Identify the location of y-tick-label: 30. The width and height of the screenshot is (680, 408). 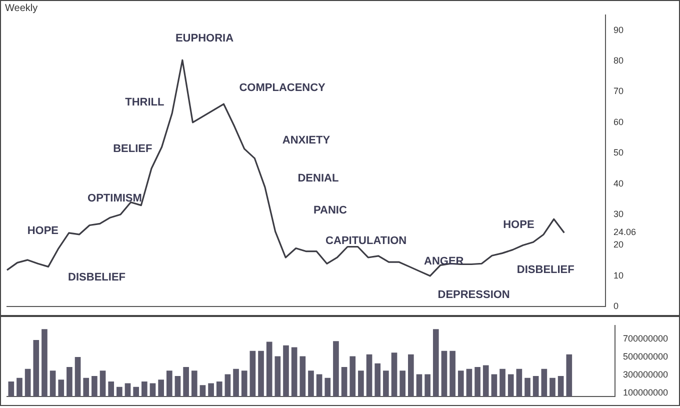
(618, 214).